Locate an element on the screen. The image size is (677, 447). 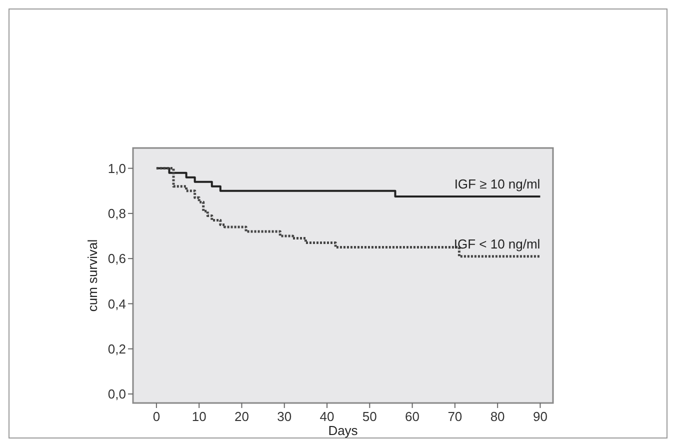
y-tick-label: 0,6 is located at coordinates (117, 258).